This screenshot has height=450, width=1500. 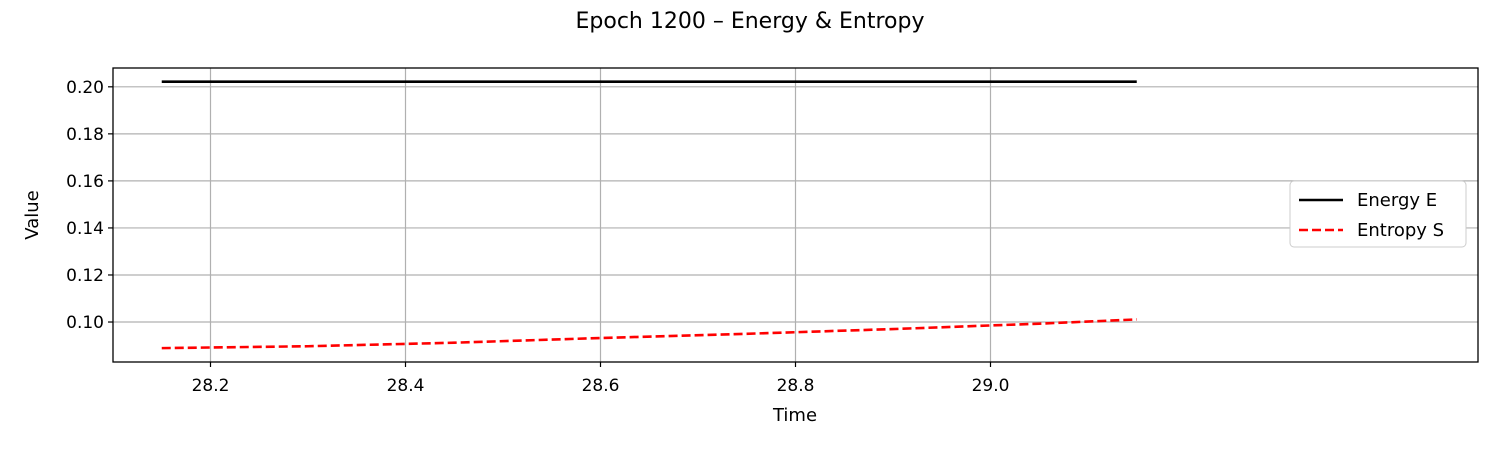 What do you see at coordinates (85, 229) in the screenshot?
I see `y-tick-label: 0.14` at bounding box center [85, 229].